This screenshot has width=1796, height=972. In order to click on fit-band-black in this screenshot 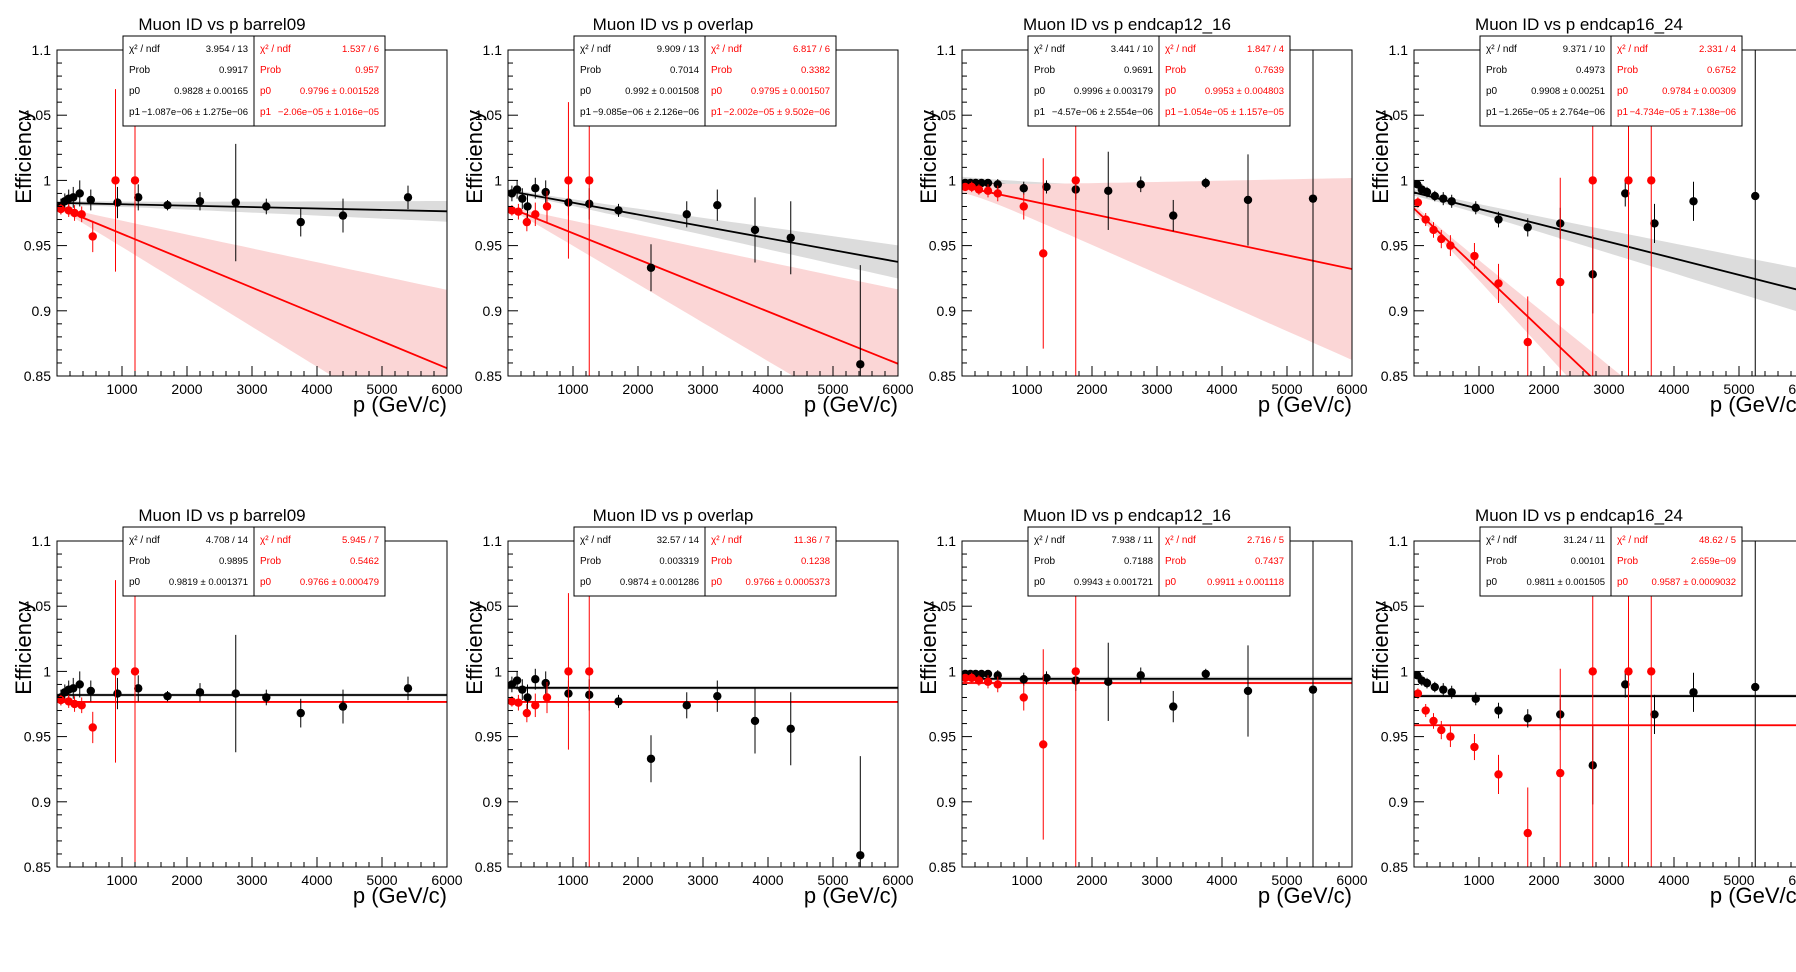, I will do `click(252, 211)`.